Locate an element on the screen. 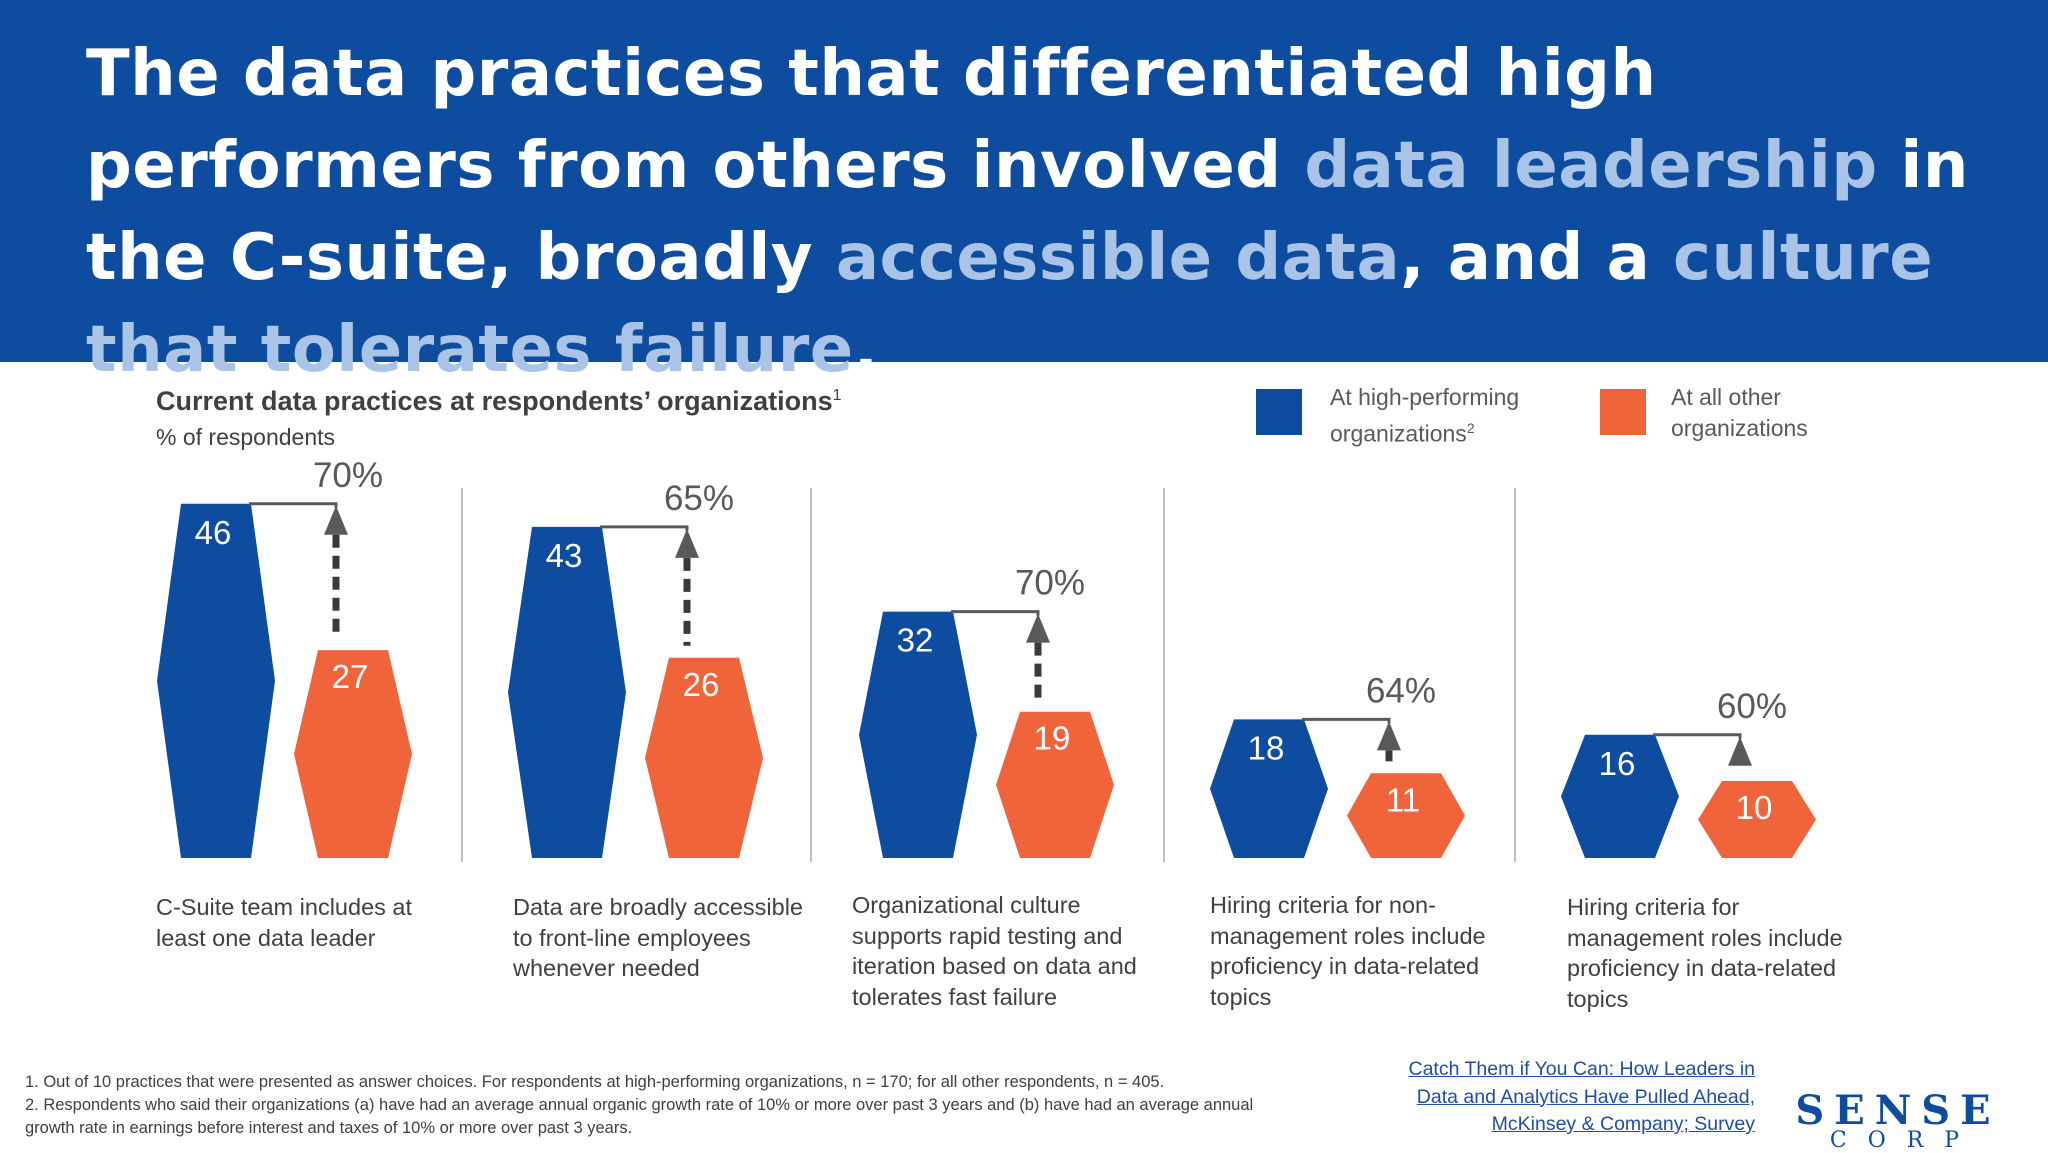  source-link-line: Data and Analytics Have Pulled Ahead, is located at coordinates (1585, 1096).